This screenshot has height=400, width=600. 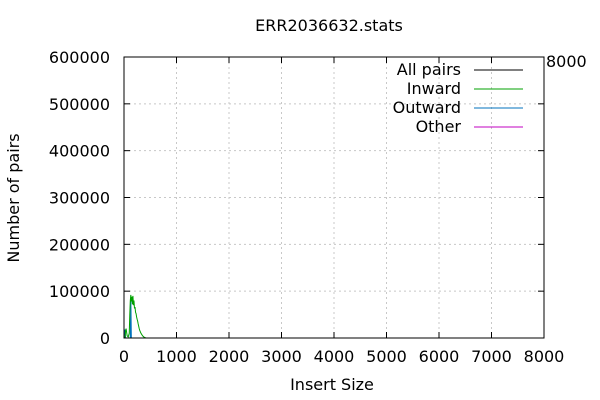 What do you see at coordinates (429, 69) in the screenshot?
I see `legend-label-all-pairs: All pairs` at bounding box center [429, 69].